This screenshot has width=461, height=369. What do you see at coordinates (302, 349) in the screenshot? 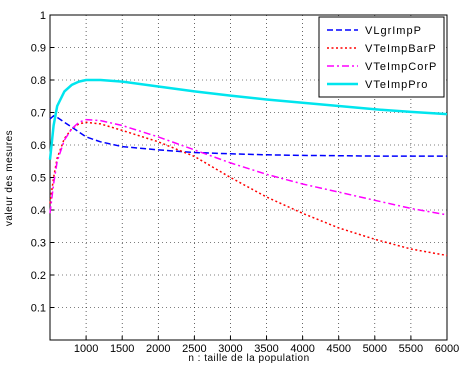
I see `x-tick-label: 4000` at bounding box center [302, 349].